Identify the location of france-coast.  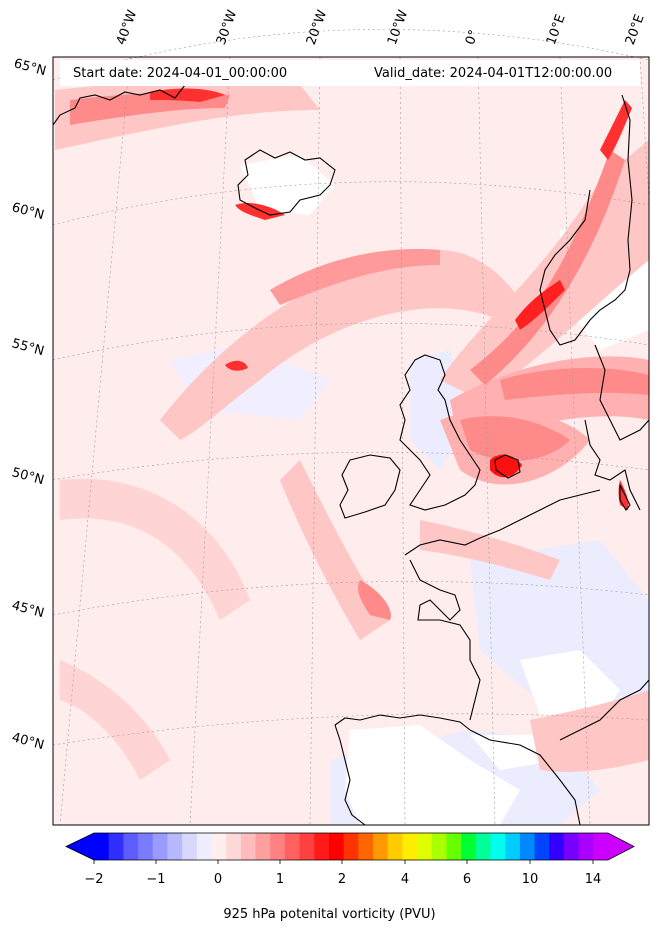
(502, 522).